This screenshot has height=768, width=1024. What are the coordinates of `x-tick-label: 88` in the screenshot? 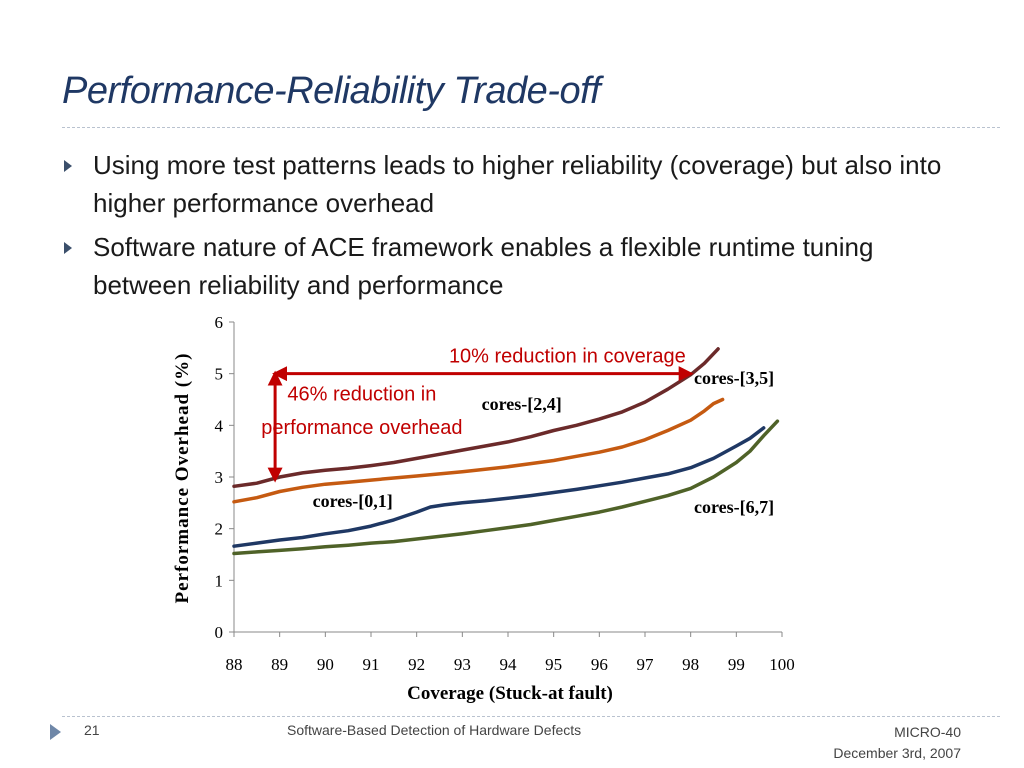 It's located at (234, 664).